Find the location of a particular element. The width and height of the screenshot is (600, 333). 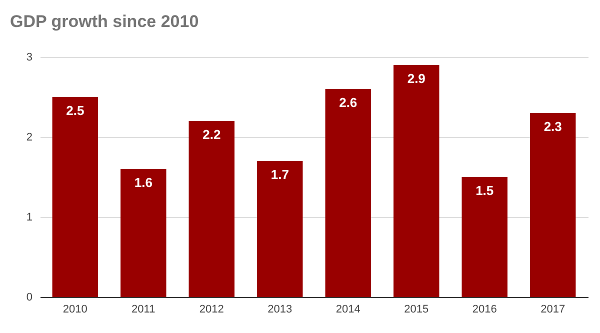

data-label: 1.5 is located at coordinates (485, 190).